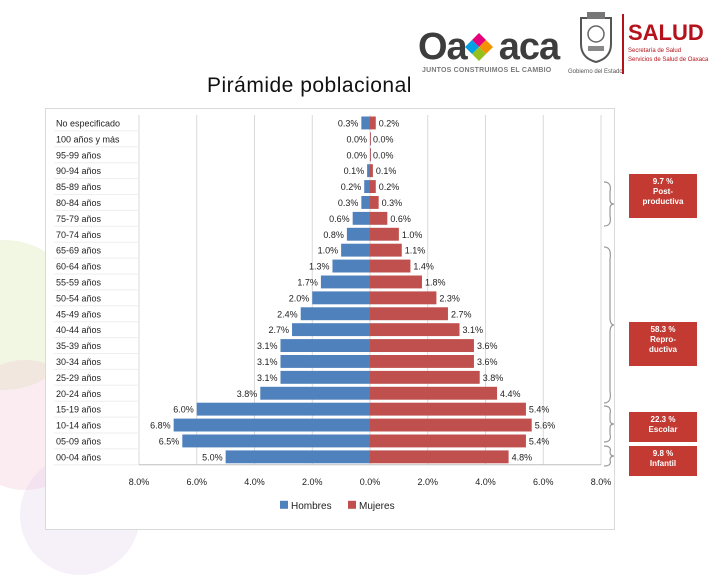 Image resolution: width=720 pixels, height=575 pixels. What do you see at coordinates (412, 235) in the screenshot?
I see `data-label-mujeres: 1.0%` at bounding box center [412, 235].